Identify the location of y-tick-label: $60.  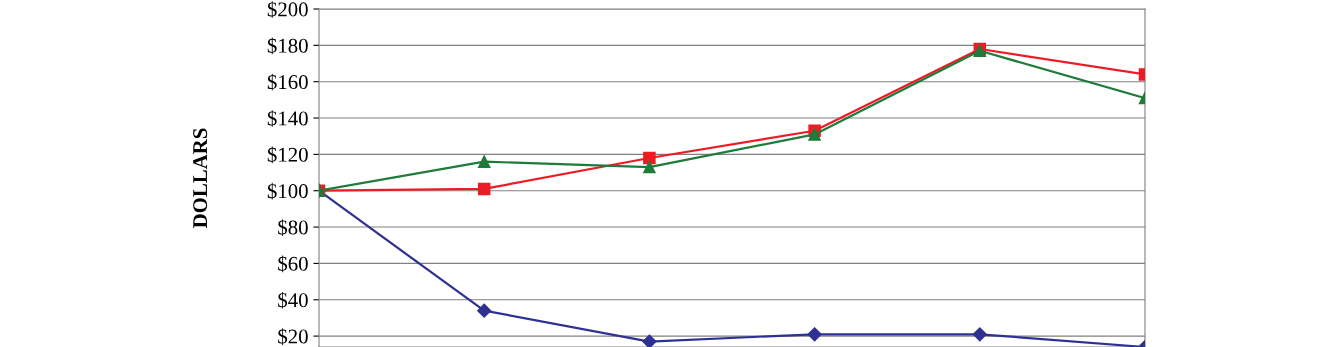
(293, 264).